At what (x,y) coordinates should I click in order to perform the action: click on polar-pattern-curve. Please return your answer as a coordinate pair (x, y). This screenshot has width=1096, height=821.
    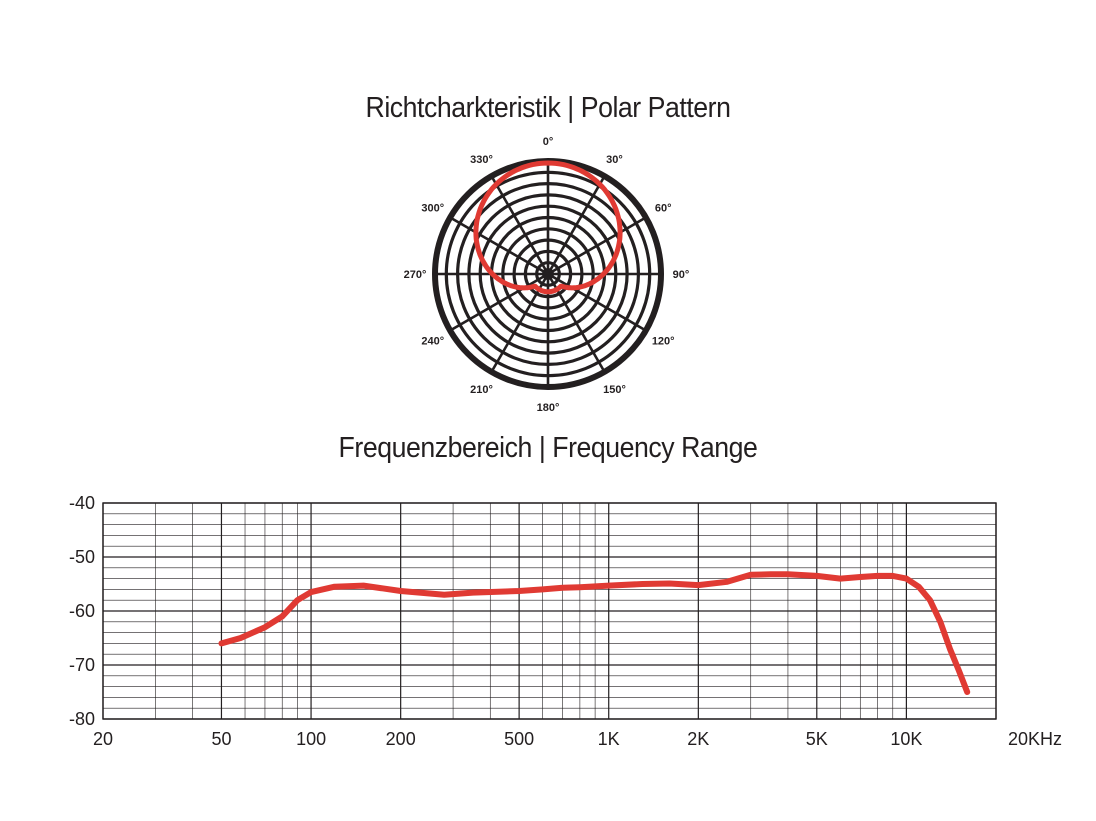
    Looking at the image, I should click on (548, 227).